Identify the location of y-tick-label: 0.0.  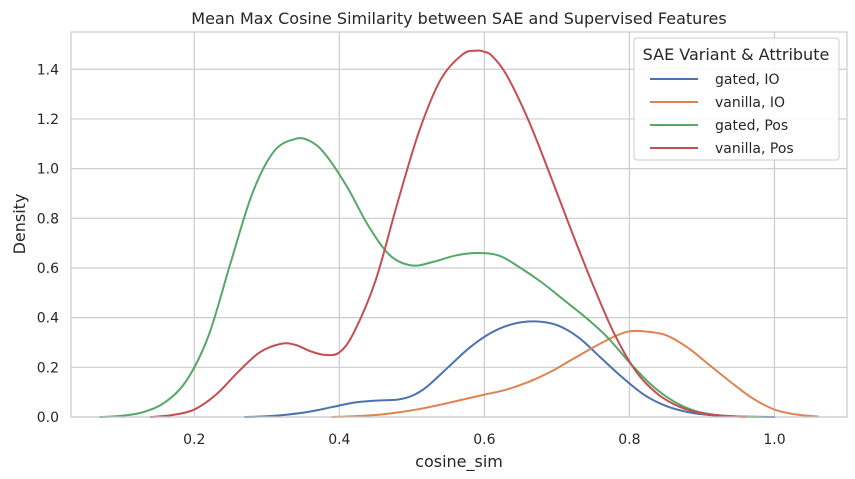
(48, 418).